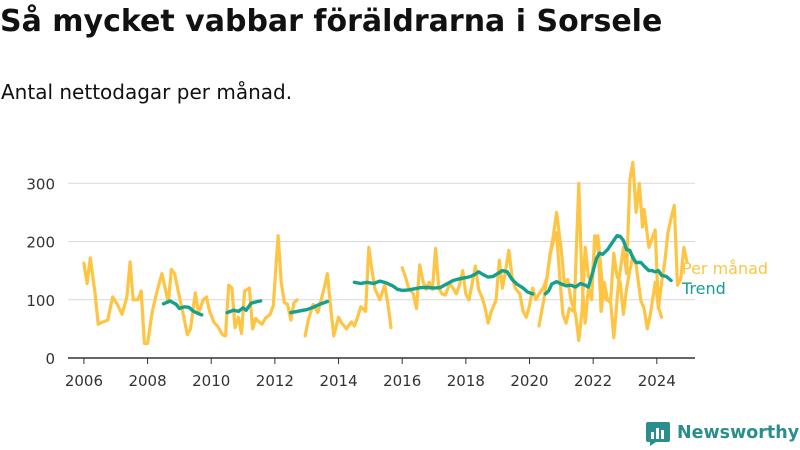  Describe the element at coordinates (466, 381) in the screenshot. I see `x-tick-label: 2018` at that location.